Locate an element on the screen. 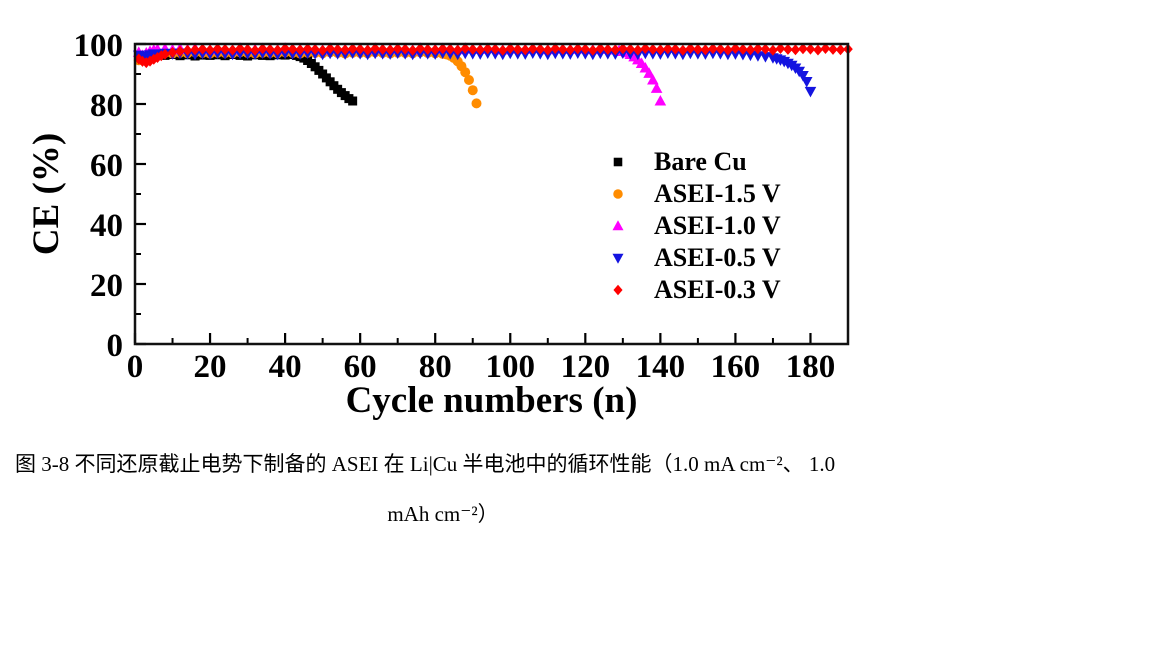 Image resolution: width=1152 pixels, height=656 pixels. legend-item-asei-0-3-v: ASEI-0.3 V is located at coordinates (693, 290).